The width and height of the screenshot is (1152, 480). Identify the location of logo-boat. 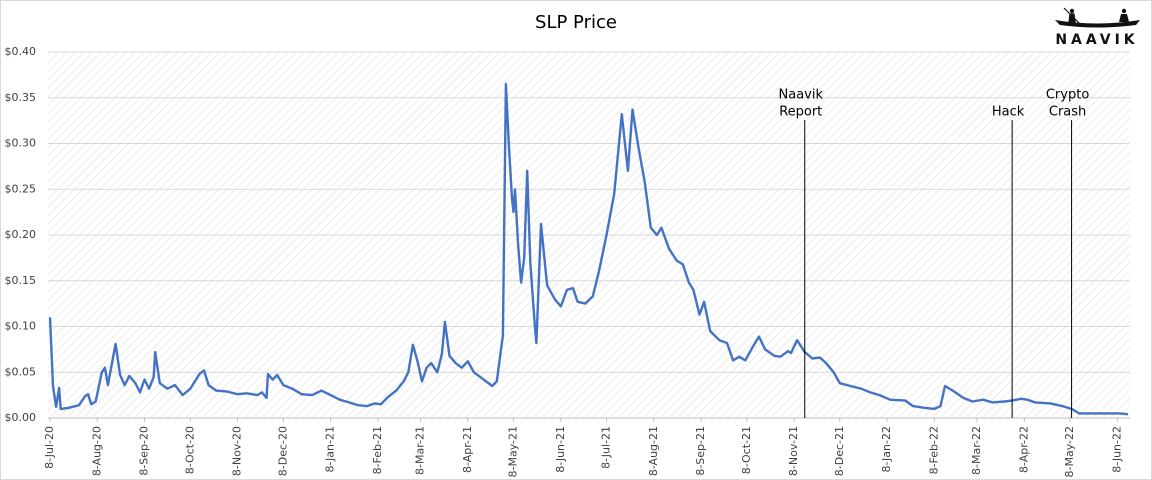
(1097, 24).